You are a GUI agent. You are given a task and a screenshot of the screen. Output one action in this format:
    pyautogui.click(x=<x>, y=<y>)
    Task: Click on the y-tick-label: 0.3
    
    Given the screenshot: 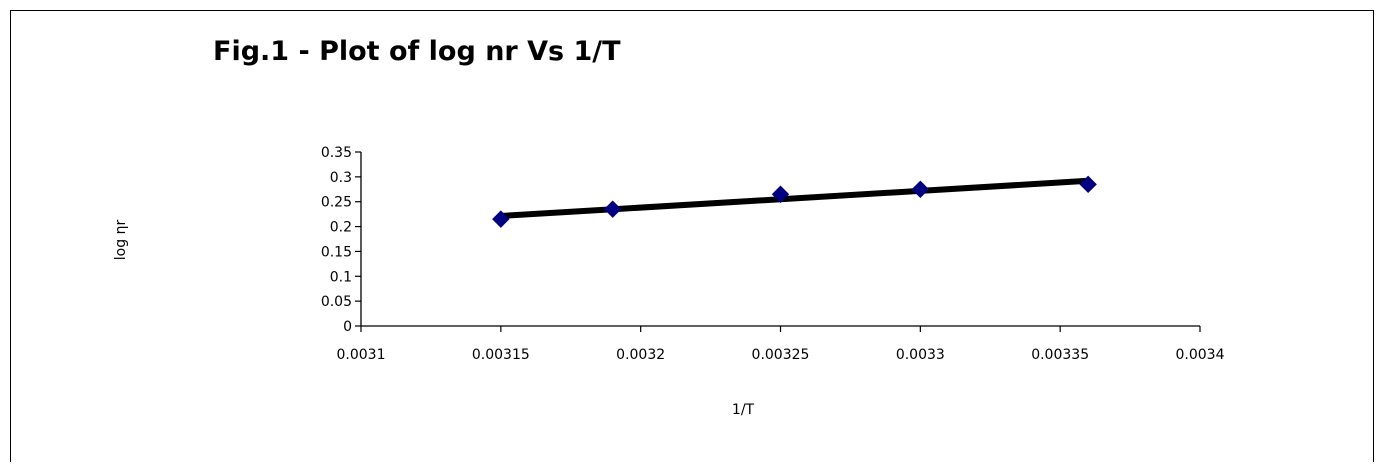 What is the action you would take?
    pyautogui.click(x=341, y=178)
    